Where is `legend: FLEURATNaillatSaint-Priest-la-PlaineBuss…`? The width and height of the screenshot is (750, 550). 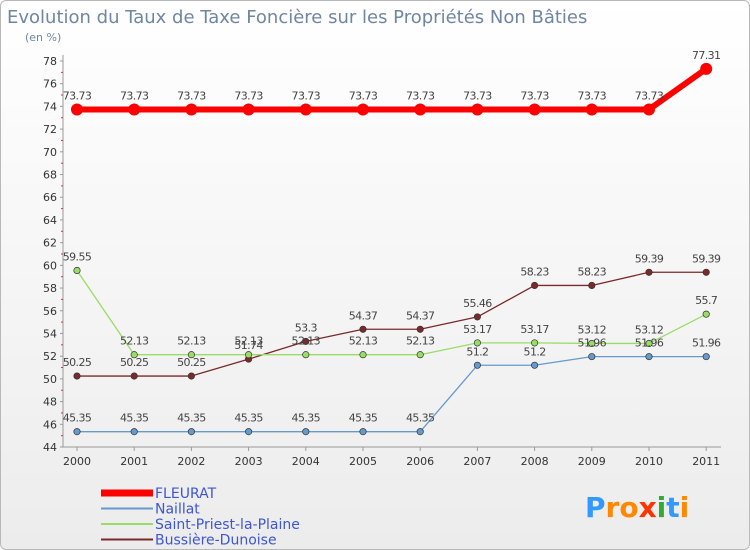 legend: FLEURATNaillatSaint-Priest-la-PlaineBuss… is located at coordinates (200, 517).